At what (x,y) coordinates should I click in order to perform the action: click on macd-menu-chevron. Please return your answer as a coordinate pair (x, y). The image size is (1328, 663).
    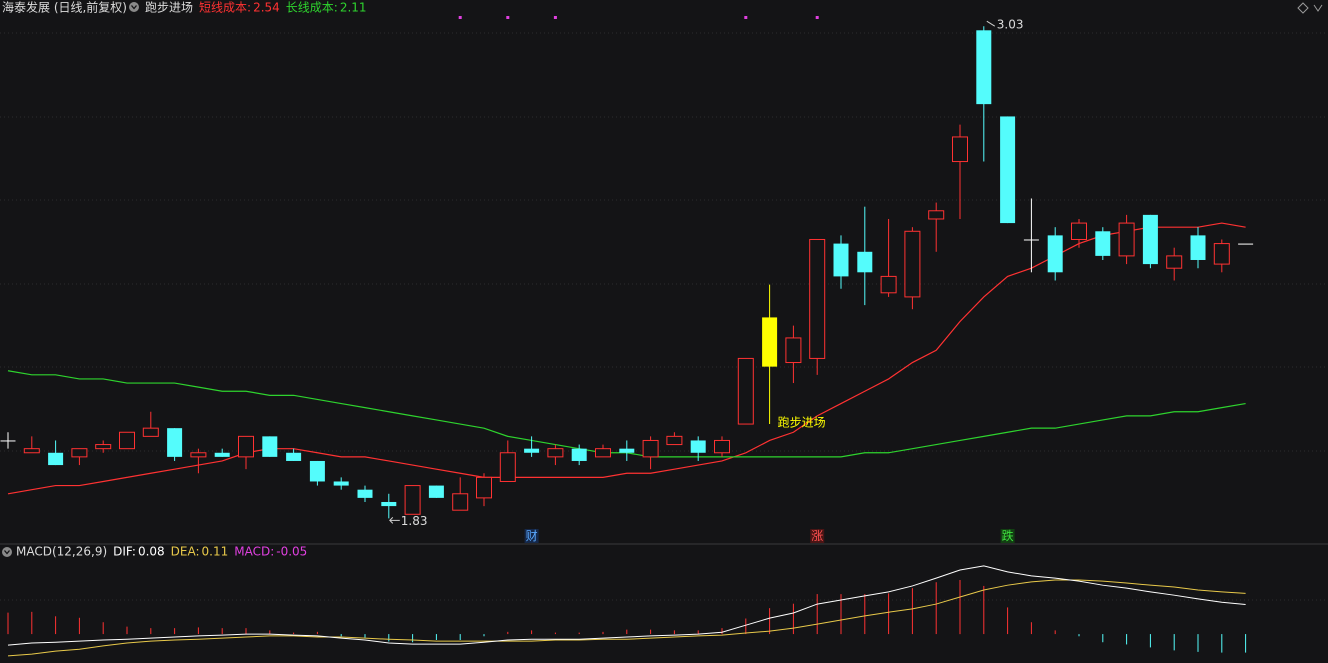
    Looking at the image, I should click on (7, 552).